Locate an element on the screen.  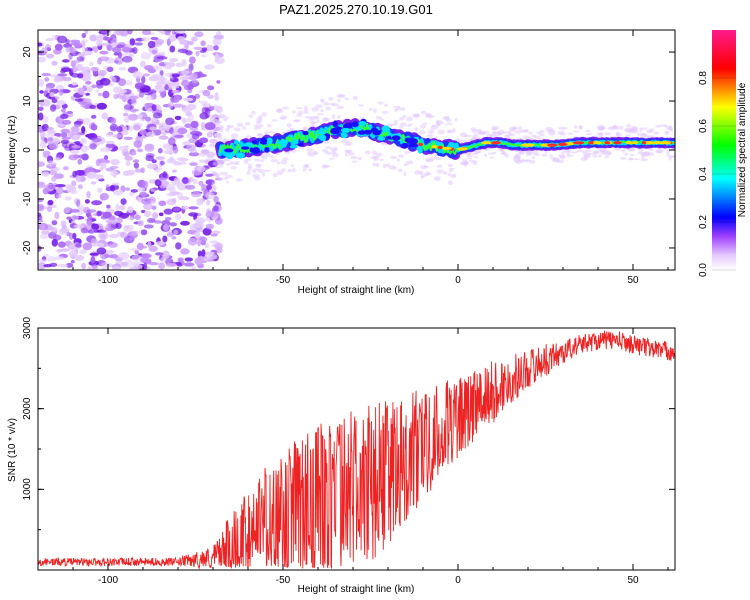
colorbar-label: Normalized spectral amplitude is located at coordinates (742, 149).